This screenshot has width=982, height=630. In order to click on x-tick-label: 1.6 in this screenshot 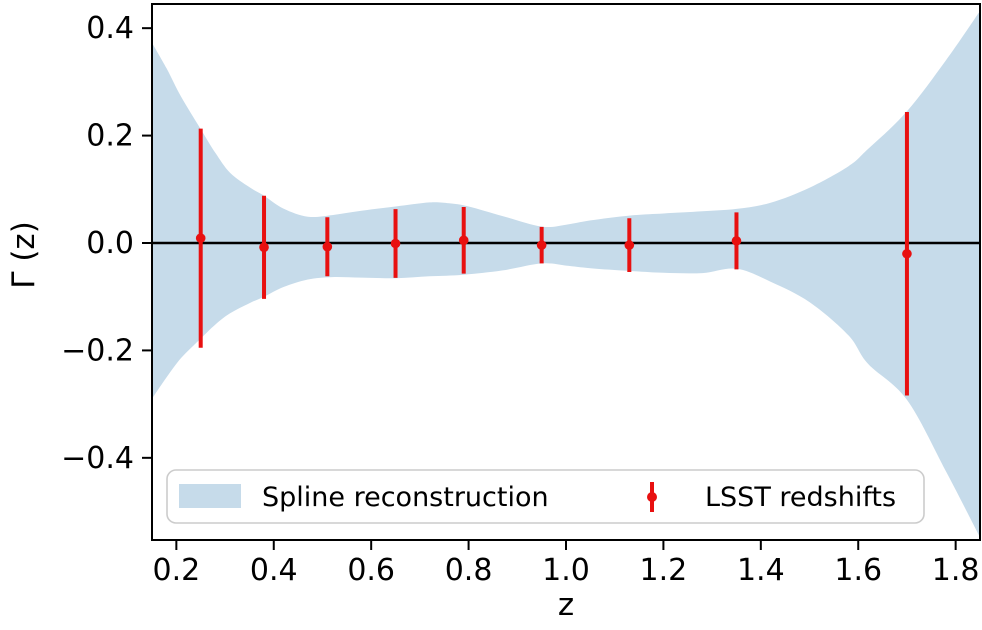, I will do `click(858, 570)`.